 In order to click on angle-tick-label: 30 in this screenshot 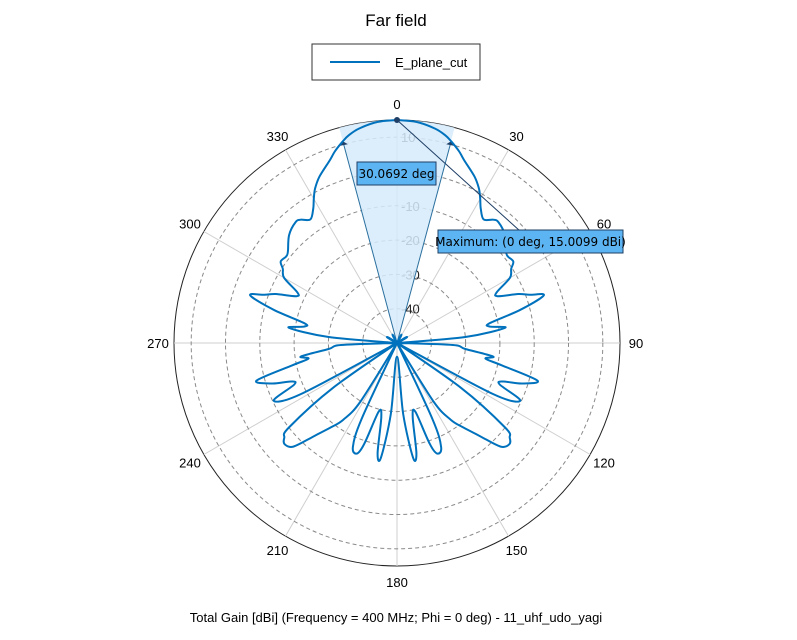, I will do `click(516, 136)`.